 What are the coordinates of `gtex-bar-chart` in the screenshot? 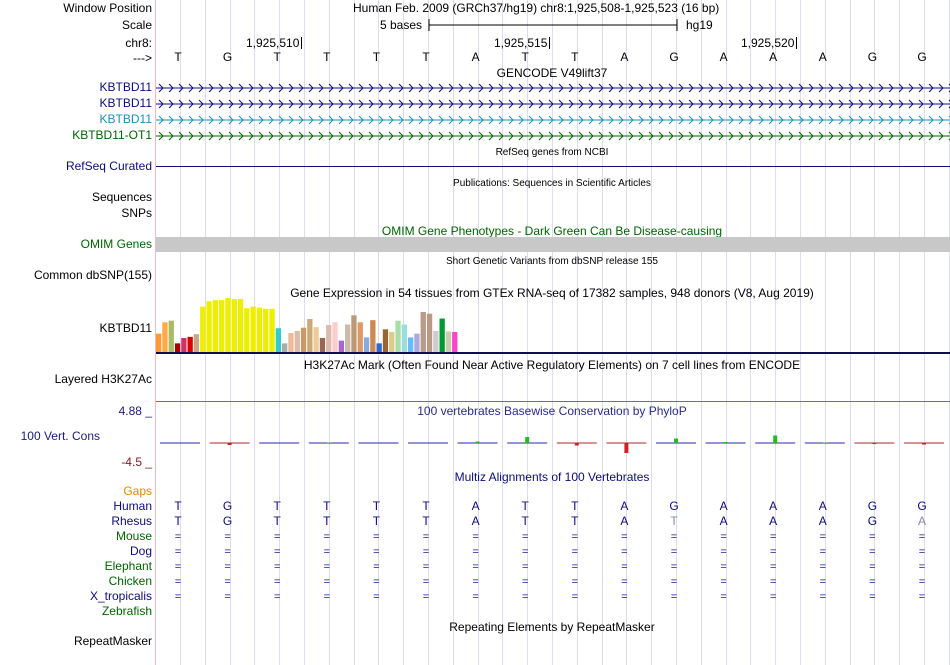 It's located at (553, 327).